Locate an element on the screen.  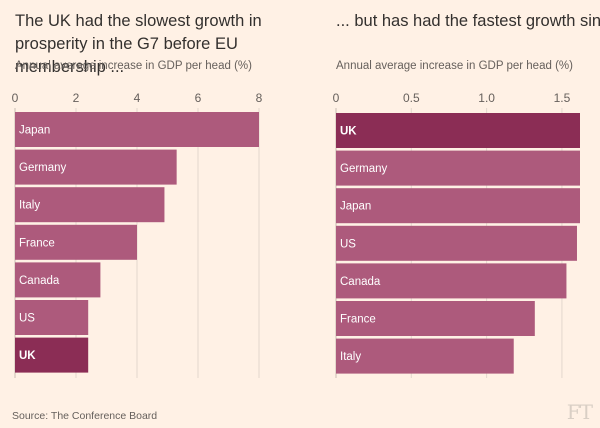
tick-label: 1.0 is located at coordinates (486, 98).